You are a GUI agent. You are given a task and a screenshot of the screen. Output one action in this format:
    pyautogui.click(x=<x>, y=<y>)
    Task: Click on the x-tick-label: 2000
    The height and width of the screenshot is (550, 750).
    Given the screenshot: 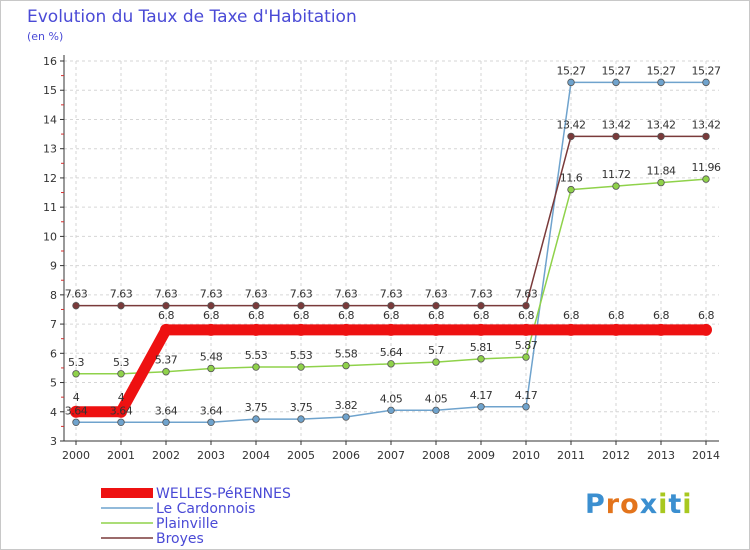 What is the action you would take?
    pyautogui.click(x=76, y=455)
    